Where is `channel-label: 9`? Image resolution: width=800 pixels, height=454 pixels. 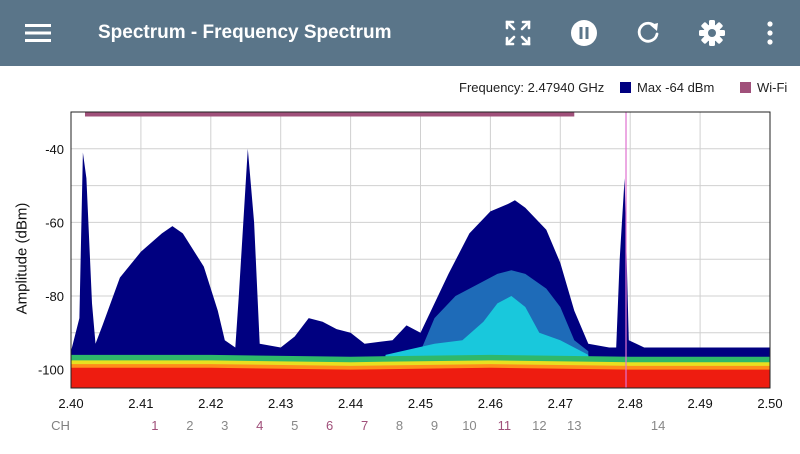
channel-label: 9 is located at coordinates (434, 425).